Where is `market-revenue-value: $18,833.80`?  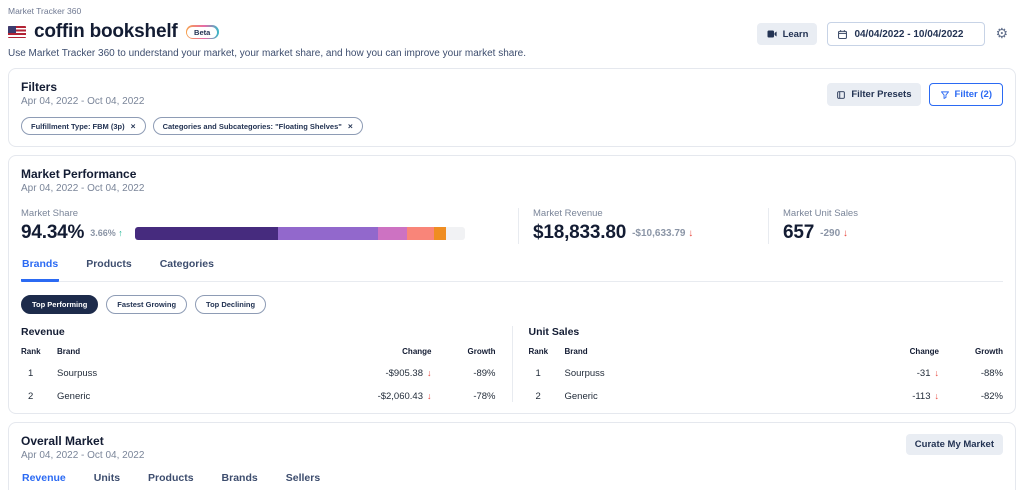 market-revenue-value: $18,833.80 is located at coordinates (580, 232).